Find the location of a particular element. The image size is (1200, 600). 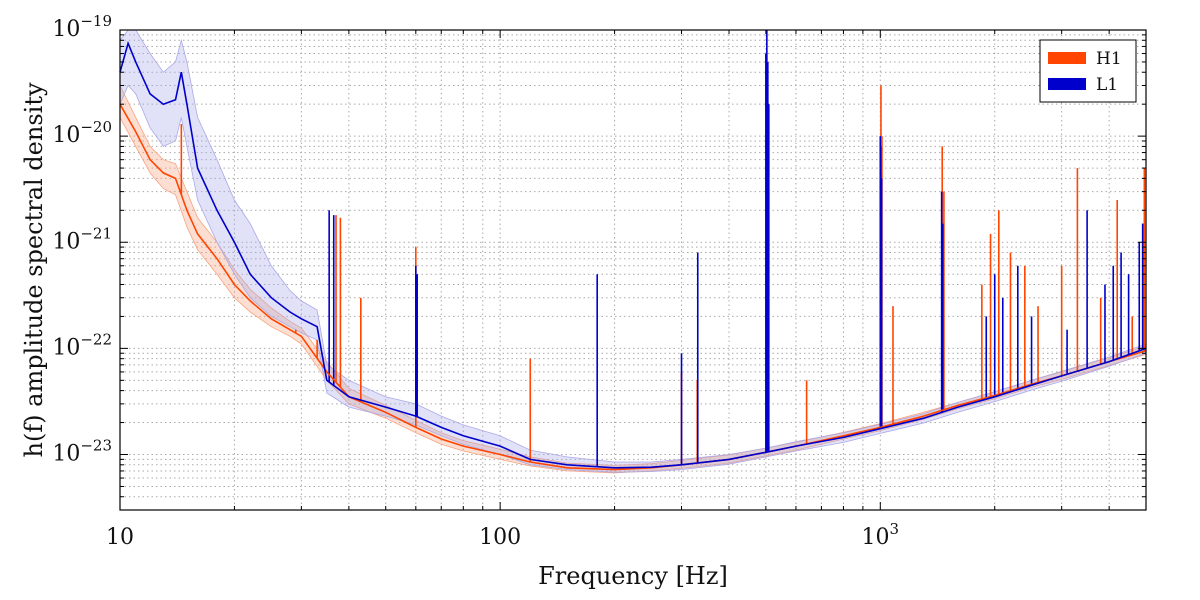

y-tick-label: 10−19 is located at coordinates (82, 27).